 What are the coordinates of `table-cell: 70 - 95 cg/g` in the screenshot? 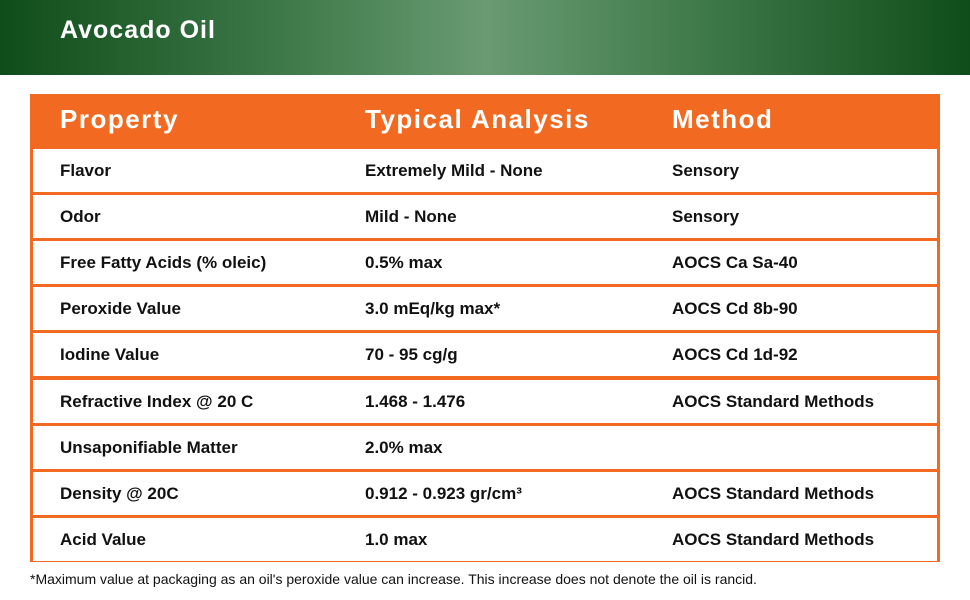 It's located at (411, 355).